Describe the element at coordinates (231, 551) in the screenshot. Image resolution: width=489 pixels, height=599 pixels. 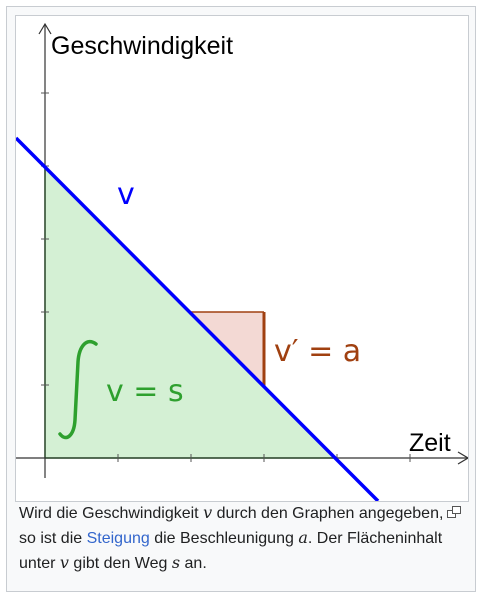
I see `caption-text: . Der Flächeninhalt unter` at that location.